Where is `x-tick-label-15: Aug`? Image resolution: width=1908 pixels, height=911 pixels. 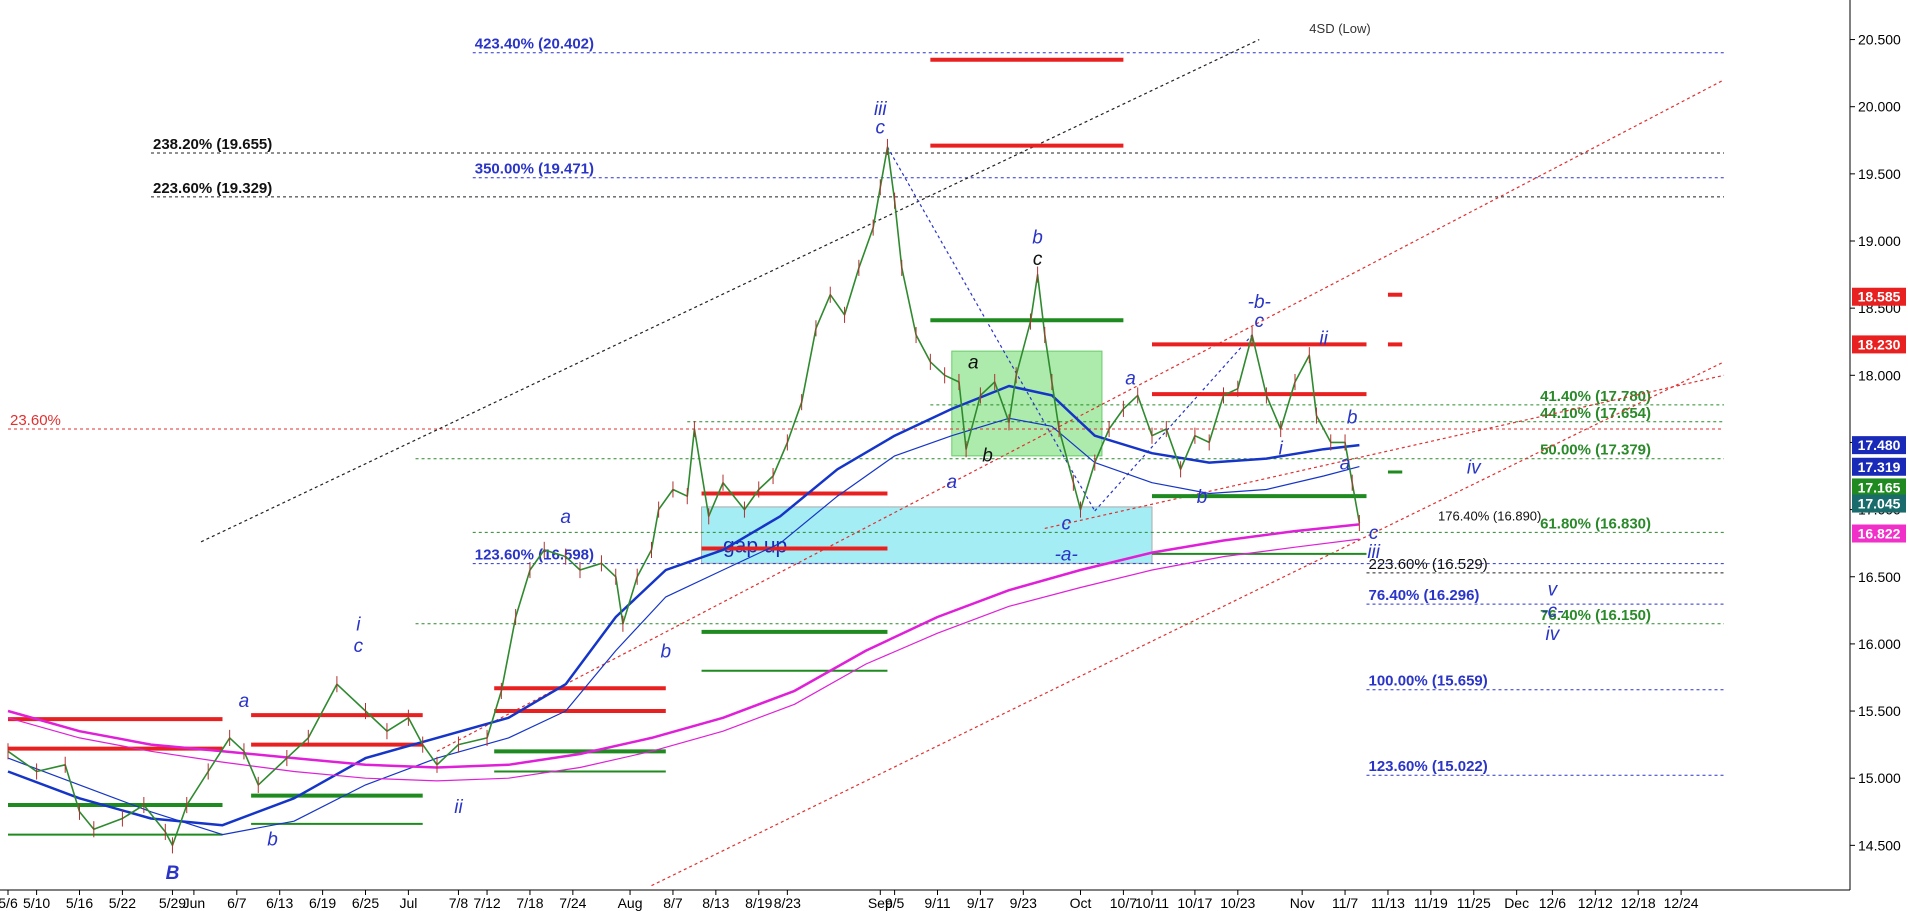 x-tick-label-15: Aug is located at coordinates (630, 903).